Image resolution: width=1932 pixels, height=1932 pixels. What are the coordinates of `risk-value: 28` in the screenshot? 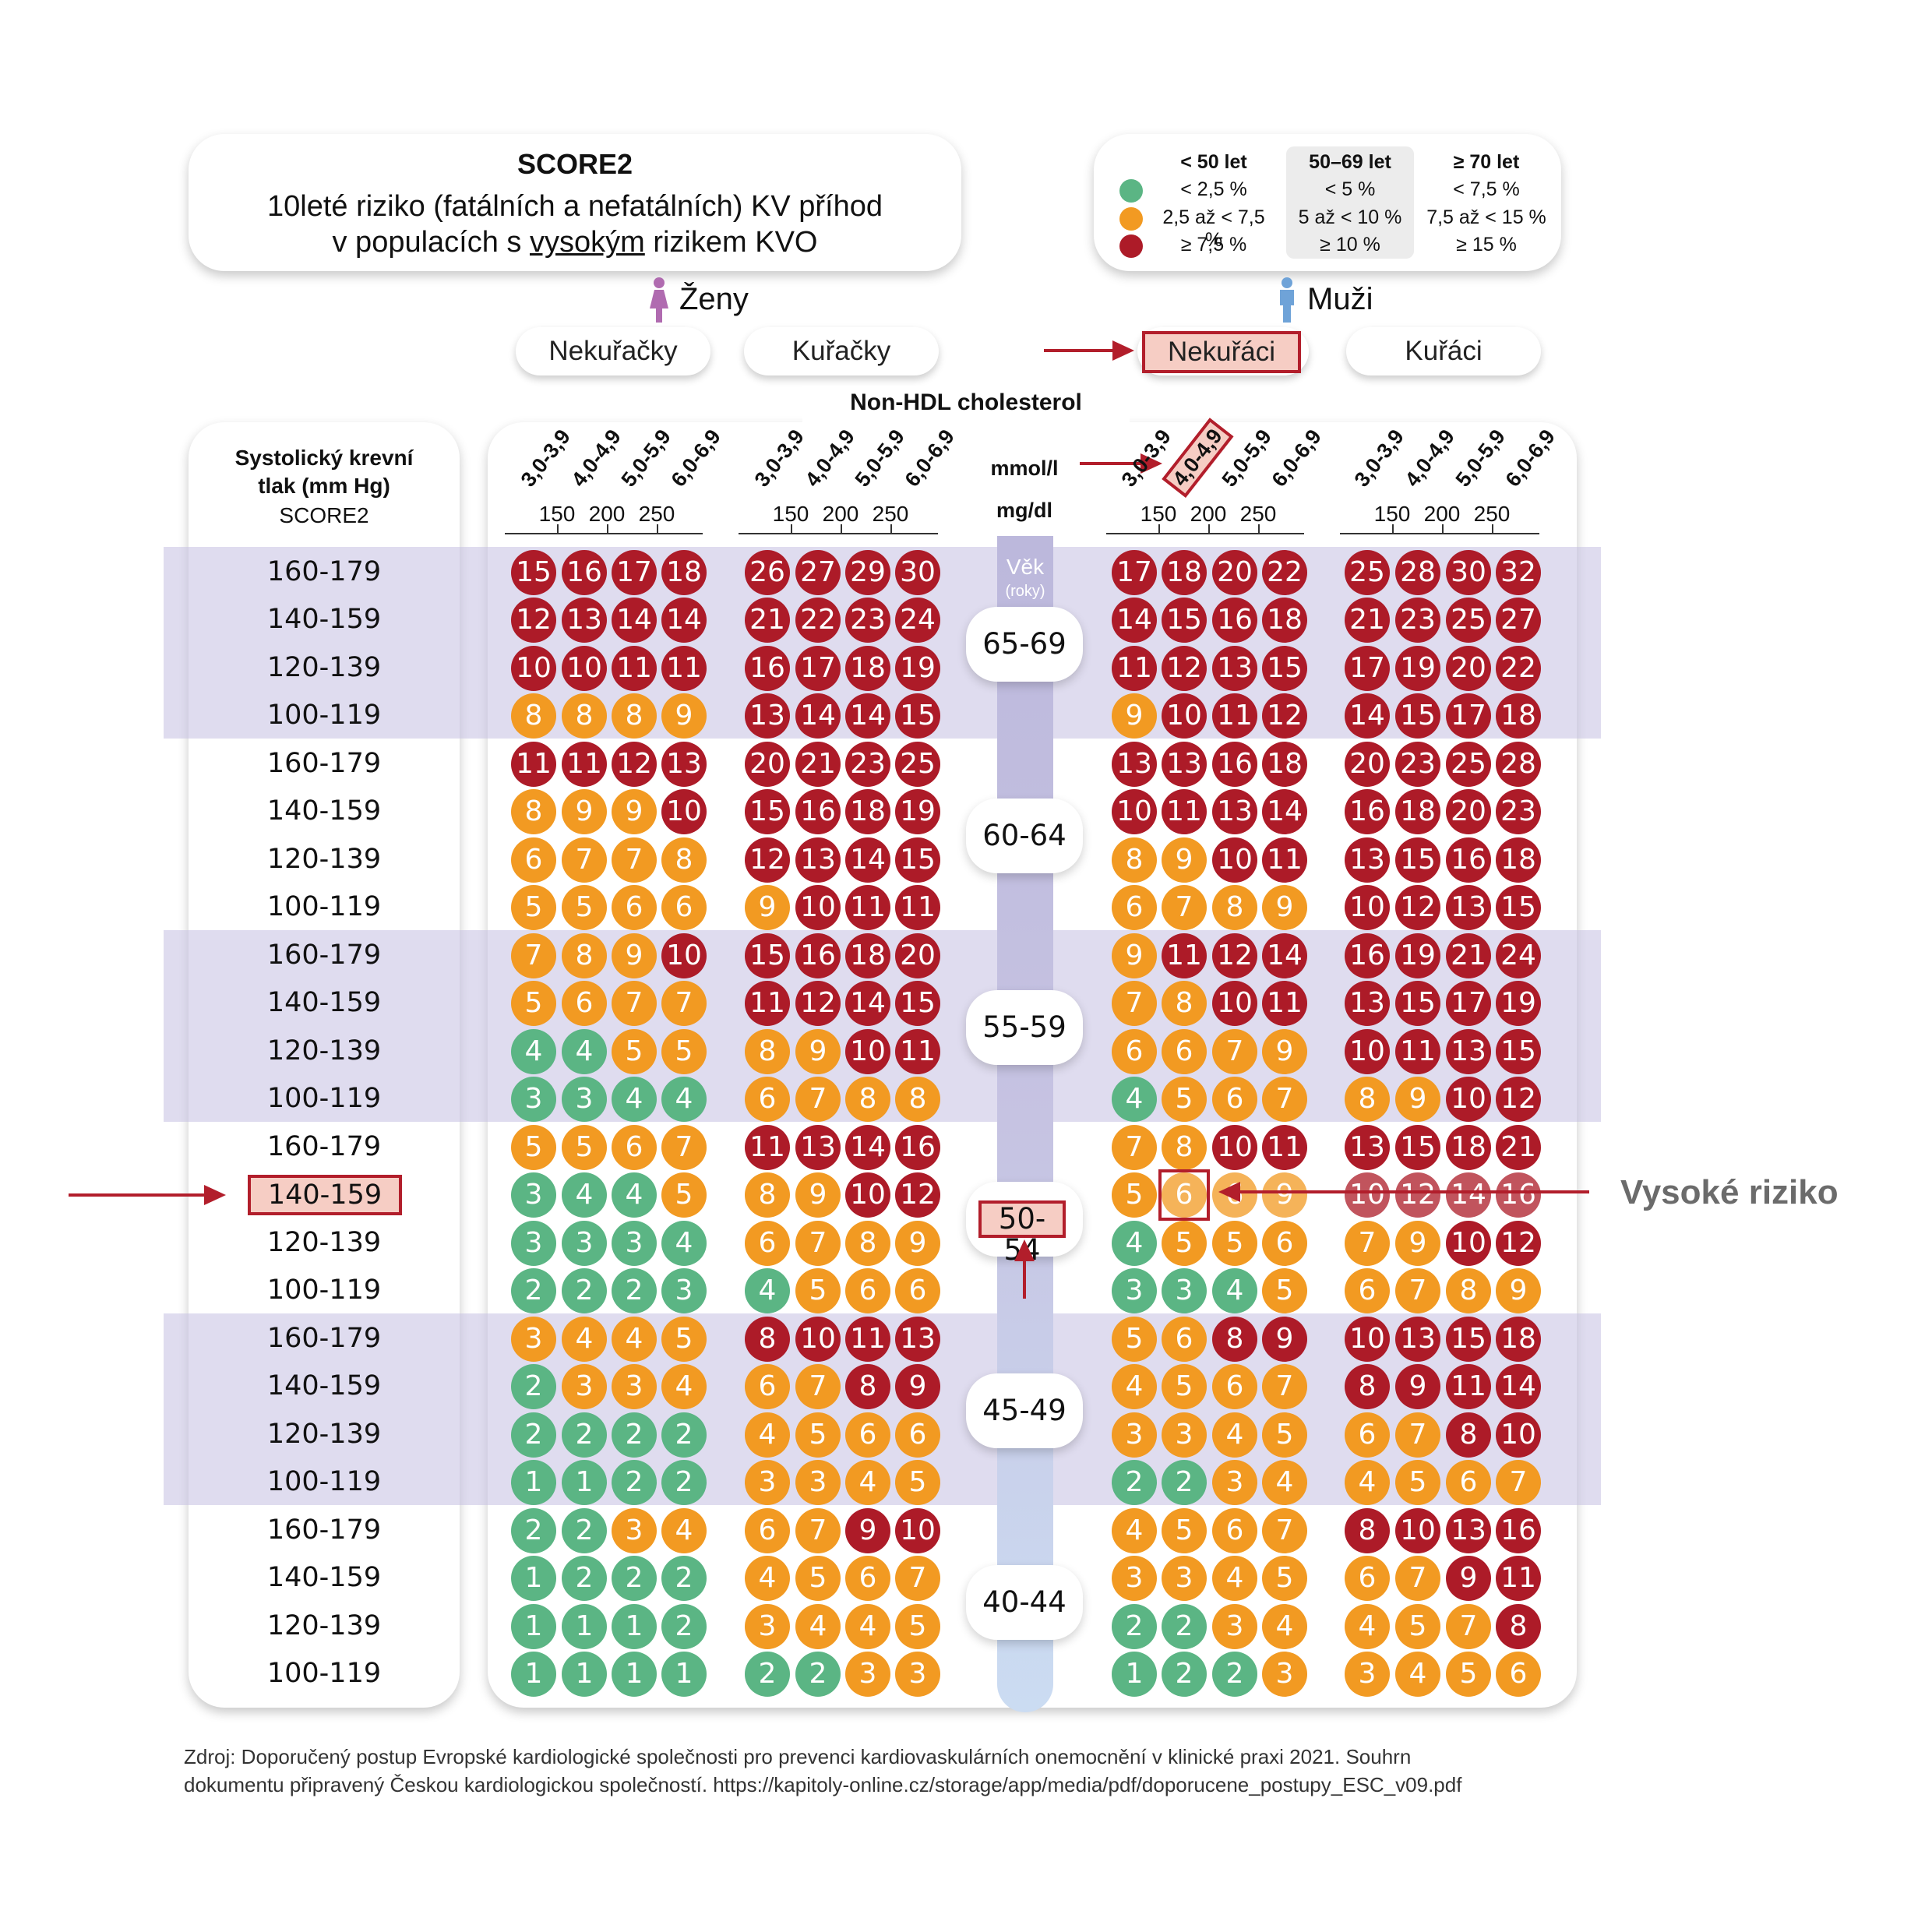 It's located at (1418, 572).